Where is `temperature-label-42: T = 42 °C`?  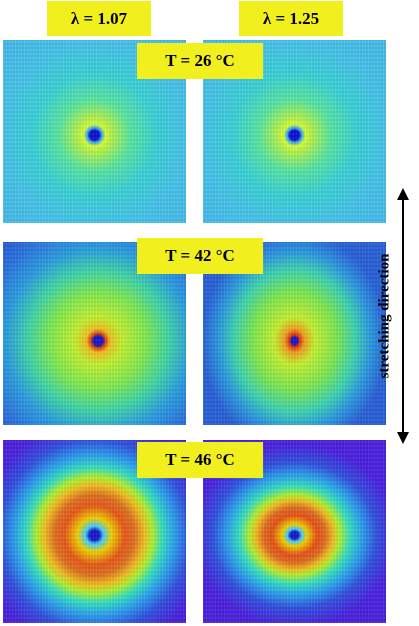 temperature-label-42: T = 42 °C is located at coordinates (200, 256).